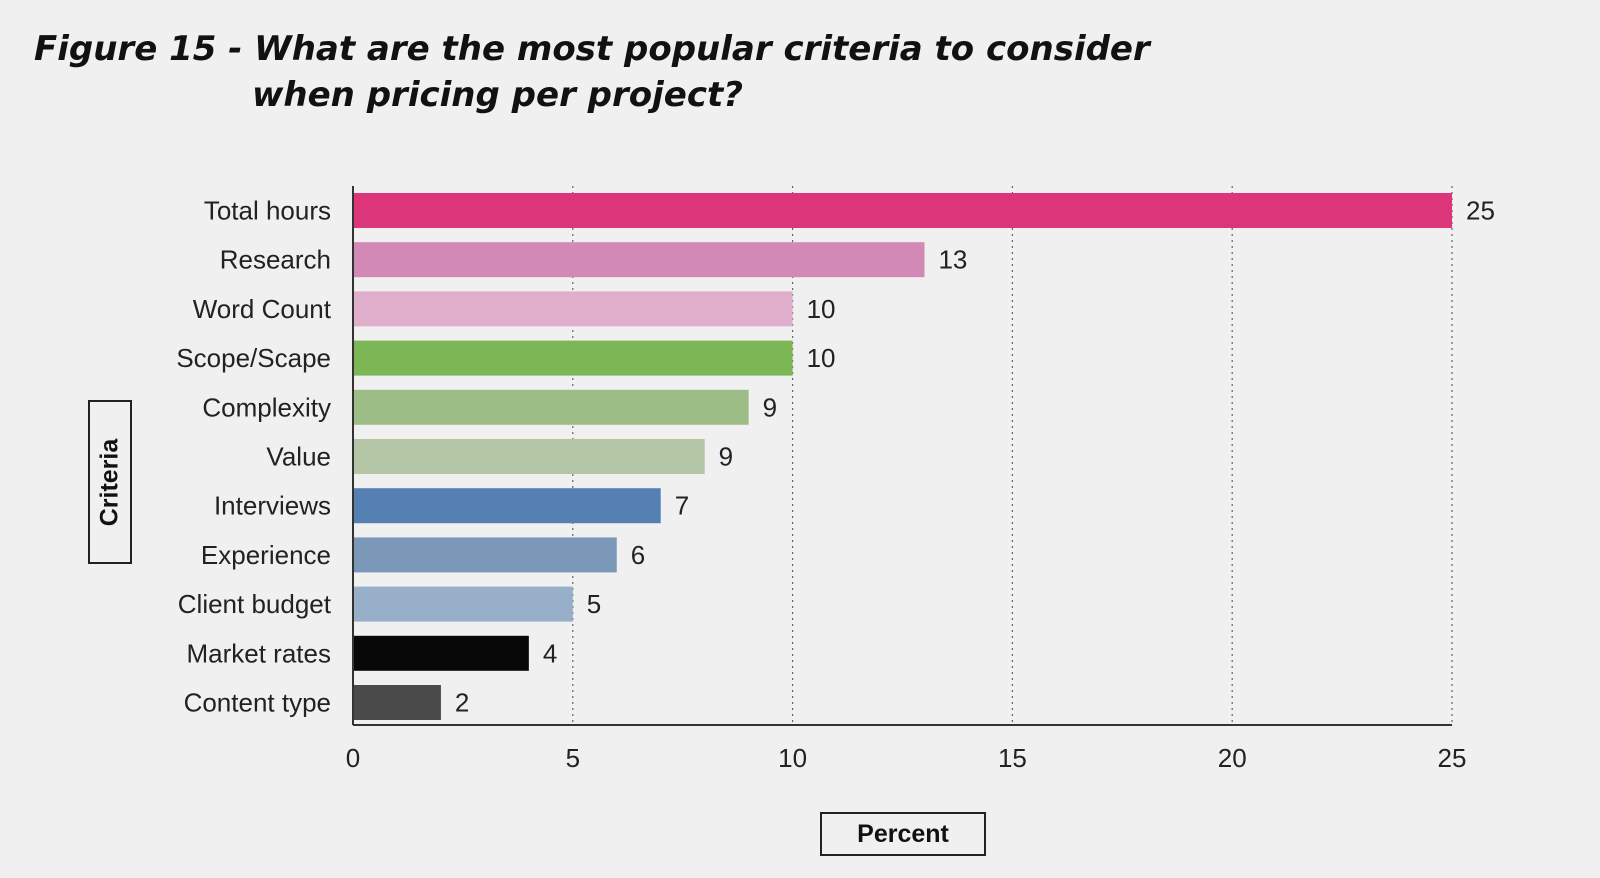 The image size is (1600, 878). I want to click on y-axis-label: Criteria, so click(109, 482).